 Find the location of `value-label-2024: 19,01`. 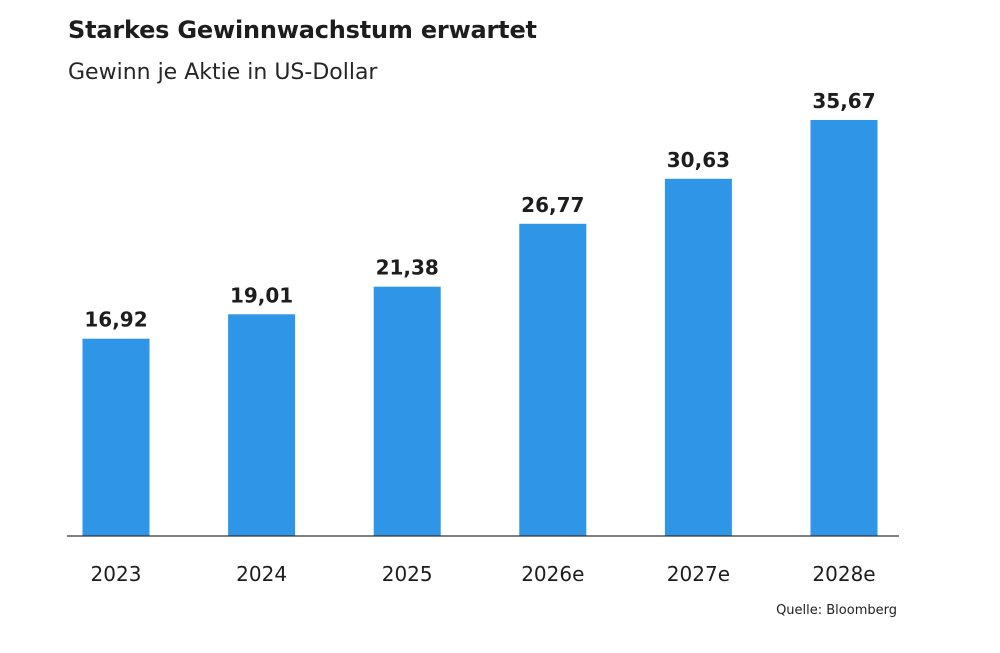

value-label-2024: 19,01 is located at coordinates (261, 295).